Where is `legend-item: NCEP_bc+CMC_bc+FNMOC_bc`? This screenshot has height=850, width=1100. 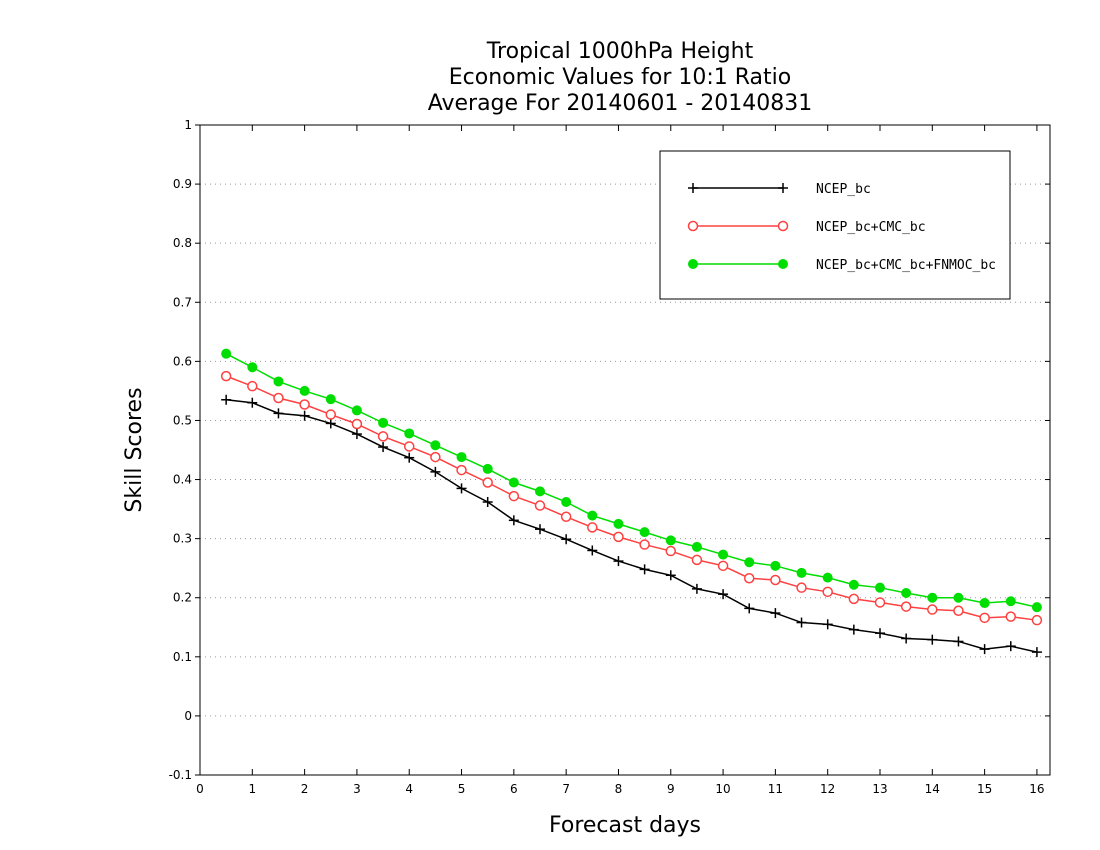
legend-item: NCEP_bc+CMC_bc+FNMOC_bc is located at coordinates (842, 265).